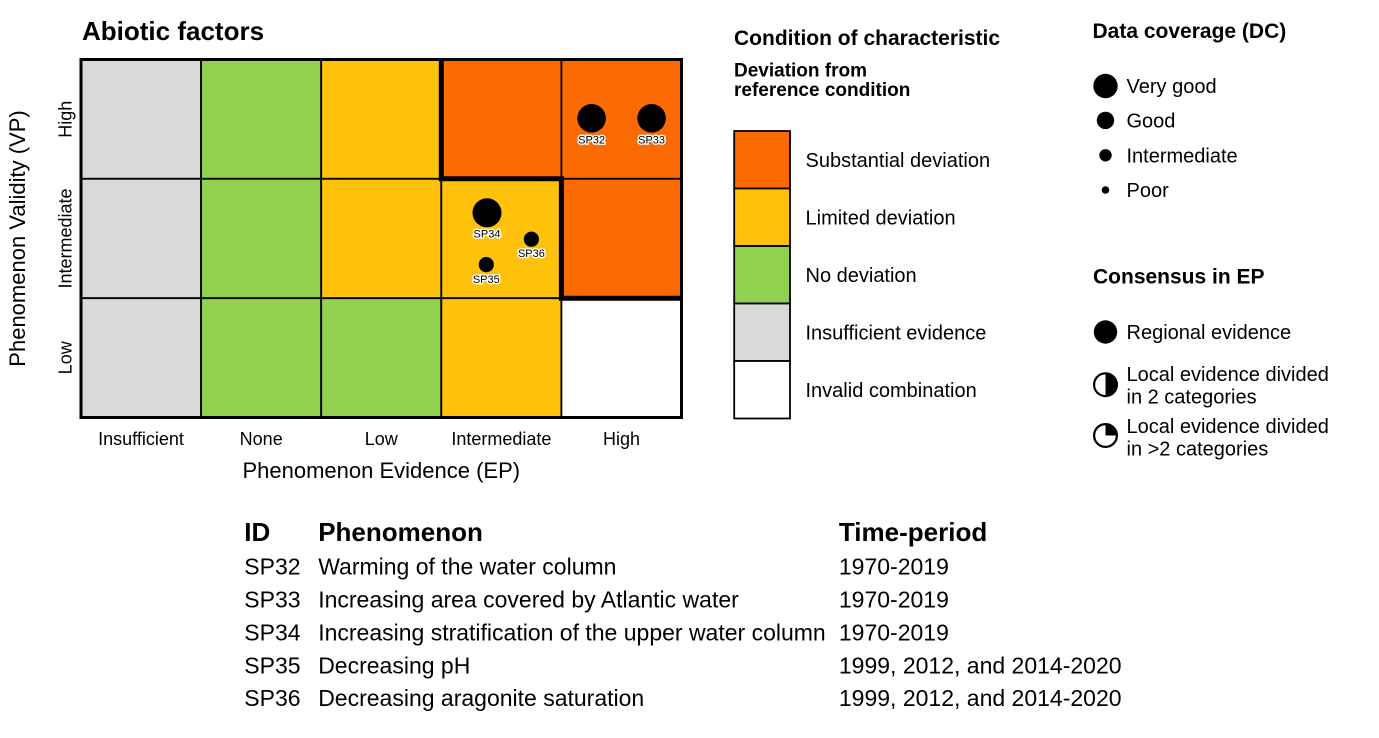 The width and height of the screenshot is (1379, 738). What do you see at coordinates (867, 38) in the screenshot?
I see `svg-text: Condition of characteristic` at bounding box center [867, 38].